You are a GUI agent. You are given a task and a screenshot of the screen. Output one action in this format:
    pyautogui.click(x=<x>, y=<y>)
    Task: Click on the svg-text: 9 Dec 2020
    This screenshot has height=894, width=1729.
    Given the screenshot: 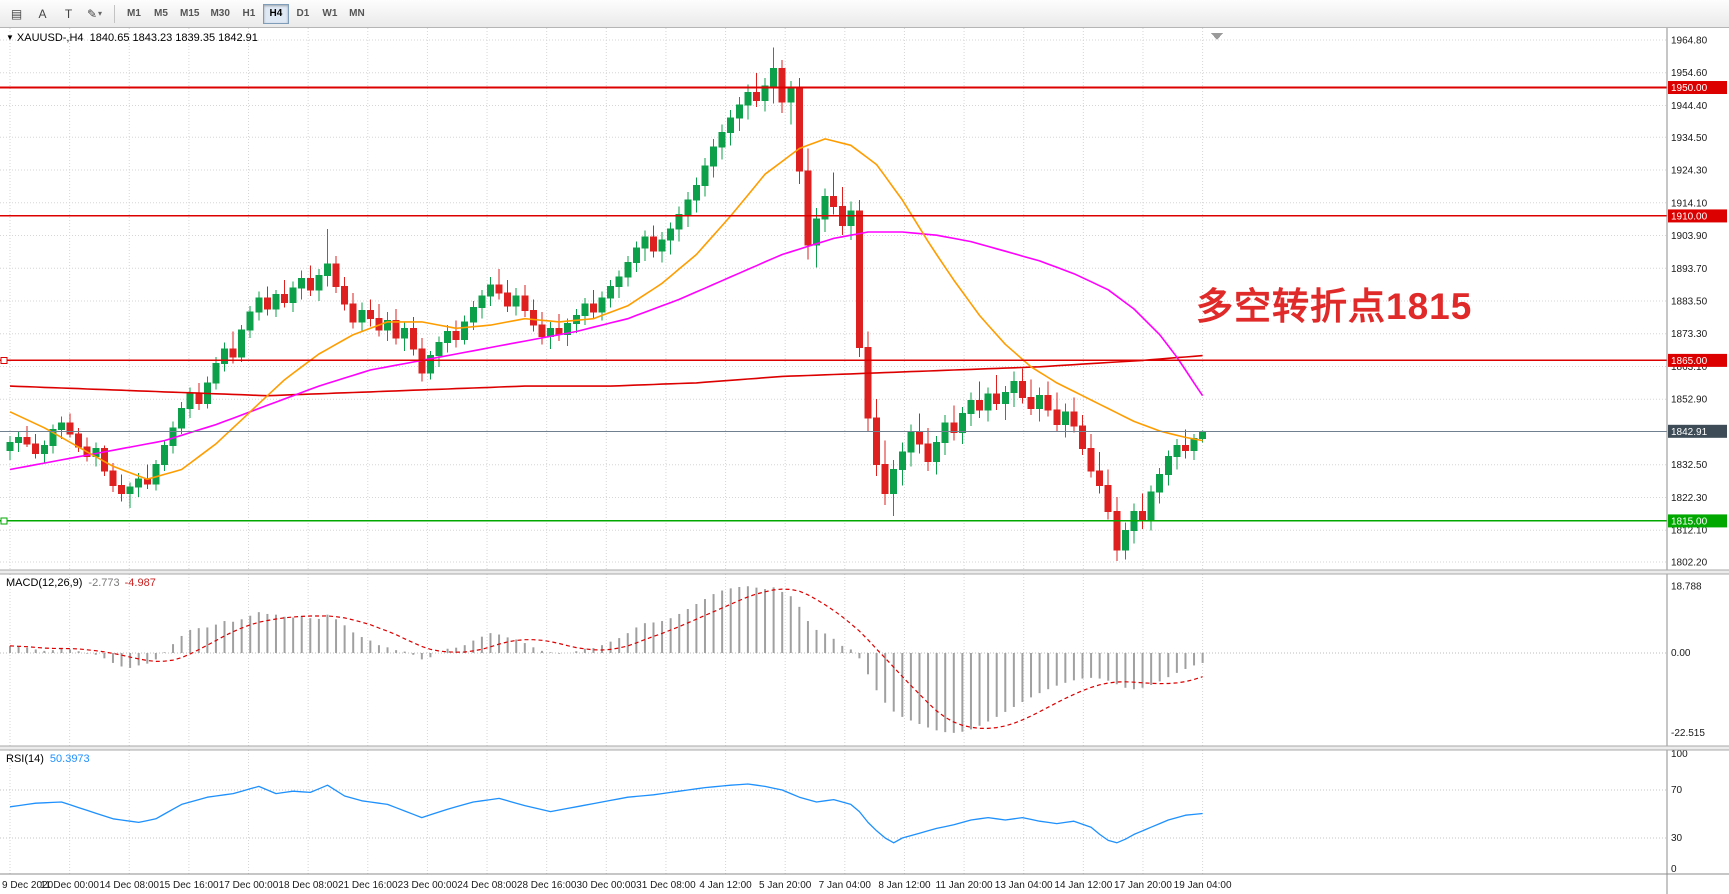 What is the action you would take?
    pyautogui.click(x=28, y=885)
    